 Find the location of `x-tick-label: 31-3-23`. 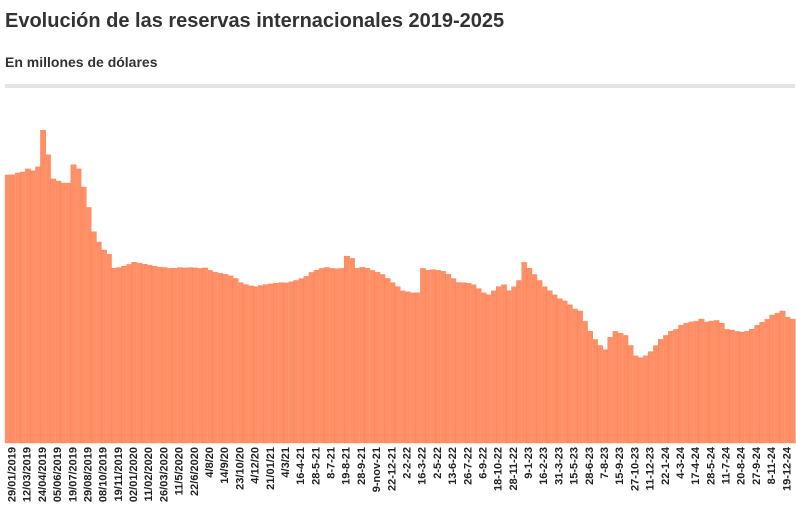

x-tick-label: 31-3-23 is located at coordinates (559, 466).